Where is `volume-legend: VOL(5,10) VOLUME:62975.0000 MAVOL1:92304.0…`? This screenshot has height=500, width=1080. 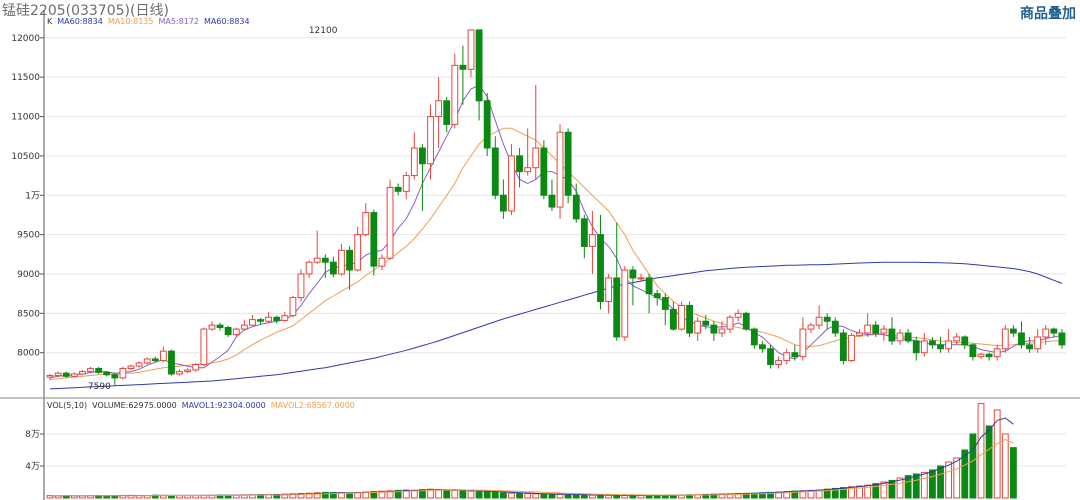 volume-legend: VOL(5,10) VOLUME:62975.0000 MAVOL1:92304.0… is located at coordinates (203, 405).